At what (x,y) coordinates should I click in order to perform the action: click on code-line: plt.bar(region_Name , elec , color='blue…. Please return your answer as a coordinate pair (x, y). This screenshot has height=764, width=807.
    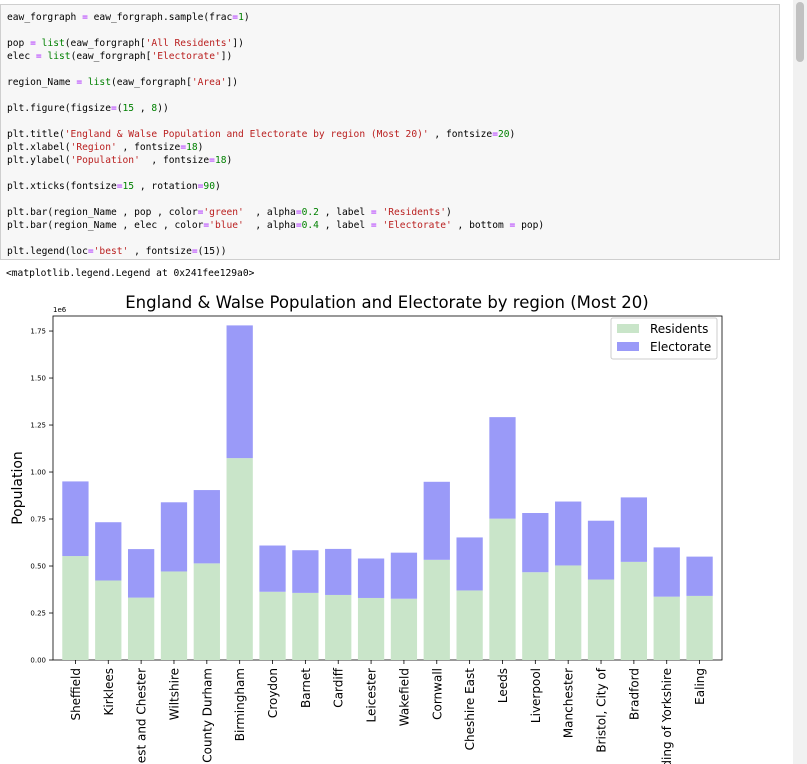
    Looking at the image, I should click on (276, 225).